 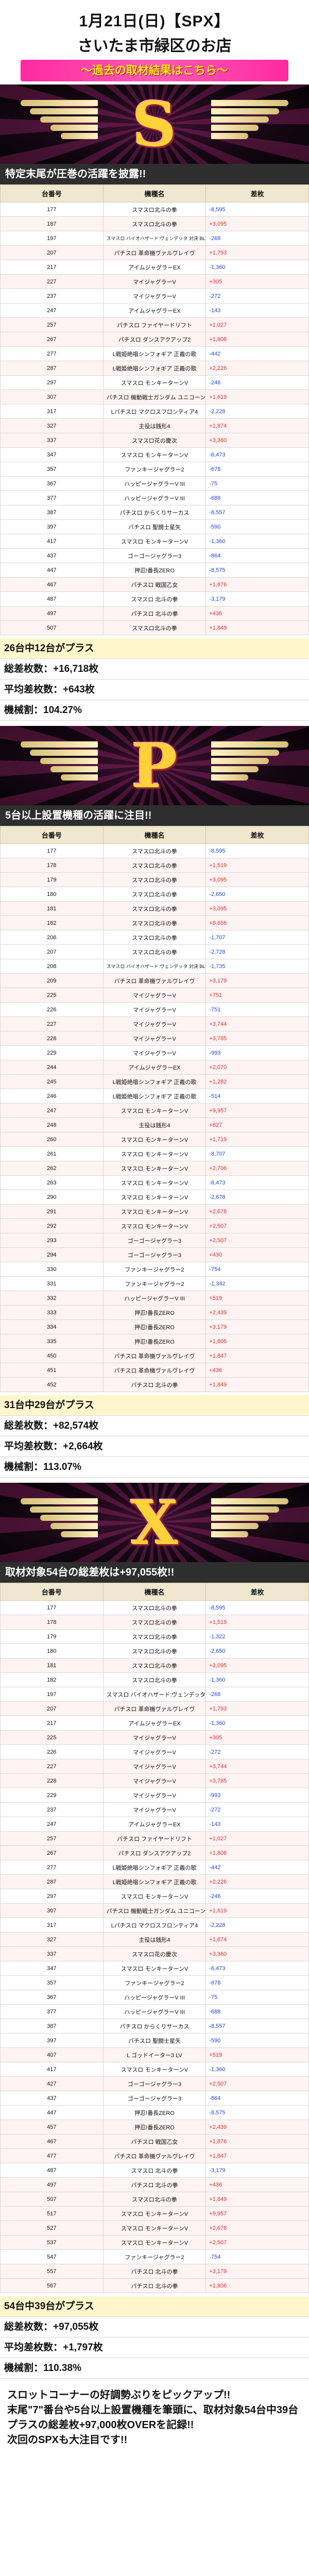 What do you see at coordinates (257, 2271) in the screenshot?
I see `coin-difference: +3,179` at bounding box center [257, 2271].